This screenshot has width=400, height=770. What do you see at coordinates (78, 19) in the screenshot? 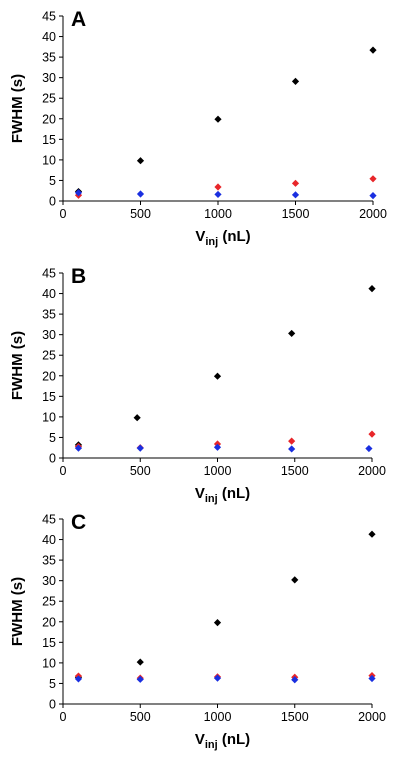
I see `panel-letter: A` at bounding box center [78, 19].